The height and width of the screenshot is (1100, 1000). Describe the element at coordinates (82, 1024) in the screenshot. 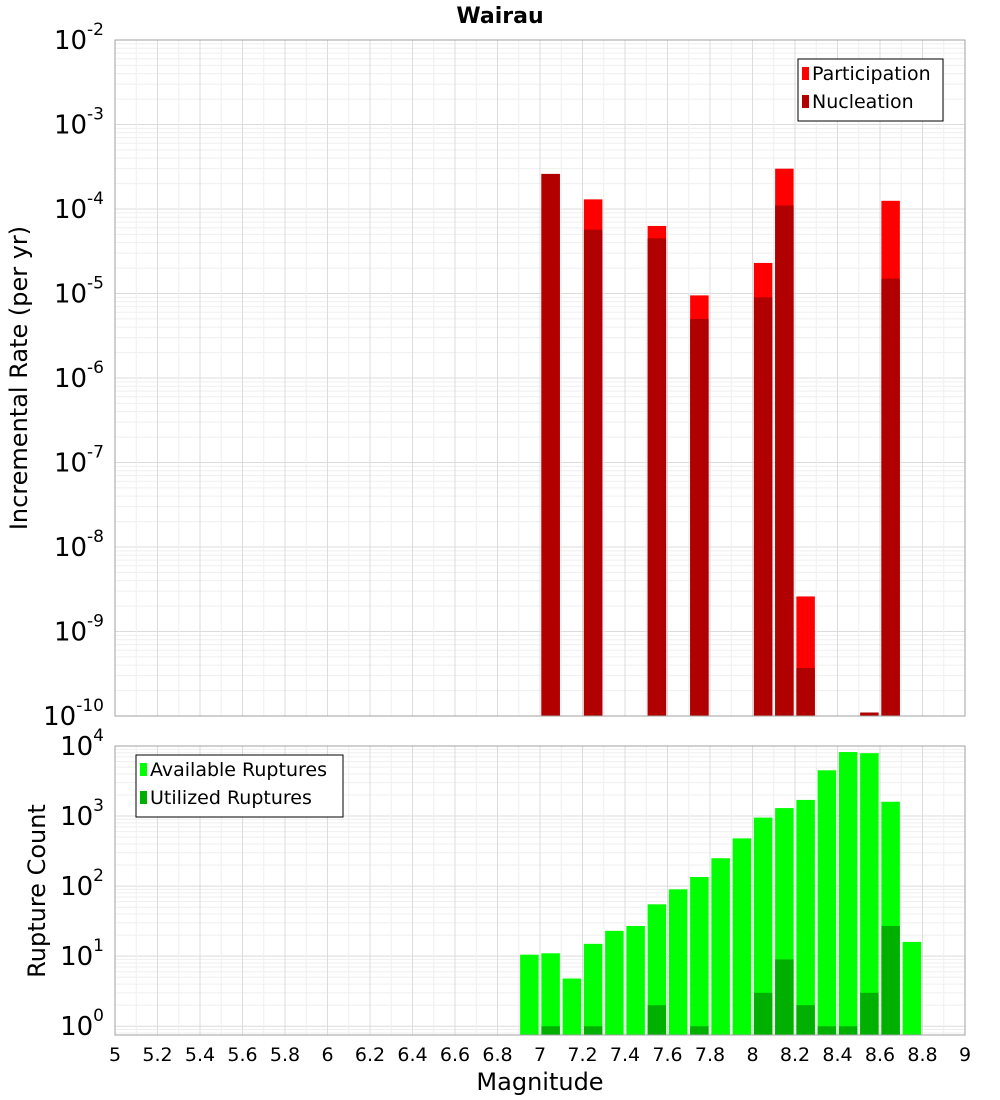

I see `y-tick-label: 10⁰` at that location.